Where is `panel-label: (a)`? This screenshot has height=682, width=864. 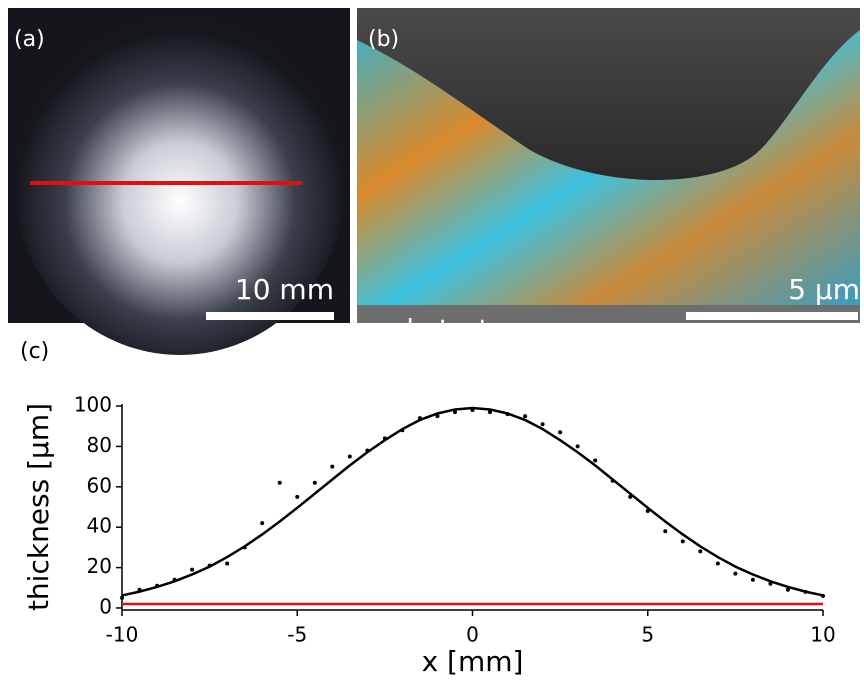 panel-label: (a) is located at coordinates (29, 39).